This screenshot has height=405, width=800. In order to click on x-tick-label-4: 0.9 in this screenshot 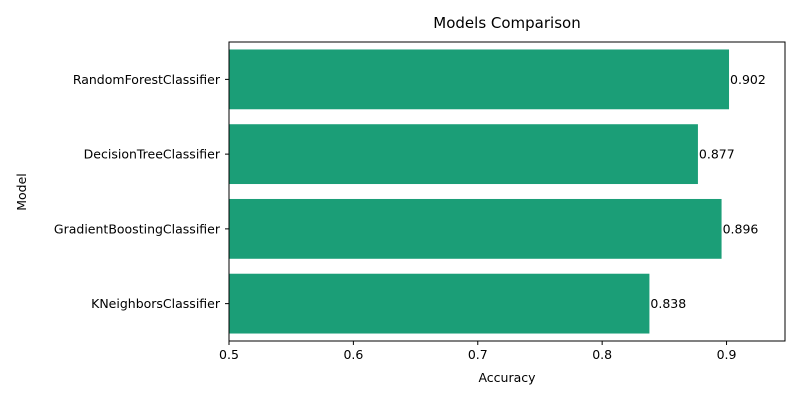, I will do `click(727, 354)`.